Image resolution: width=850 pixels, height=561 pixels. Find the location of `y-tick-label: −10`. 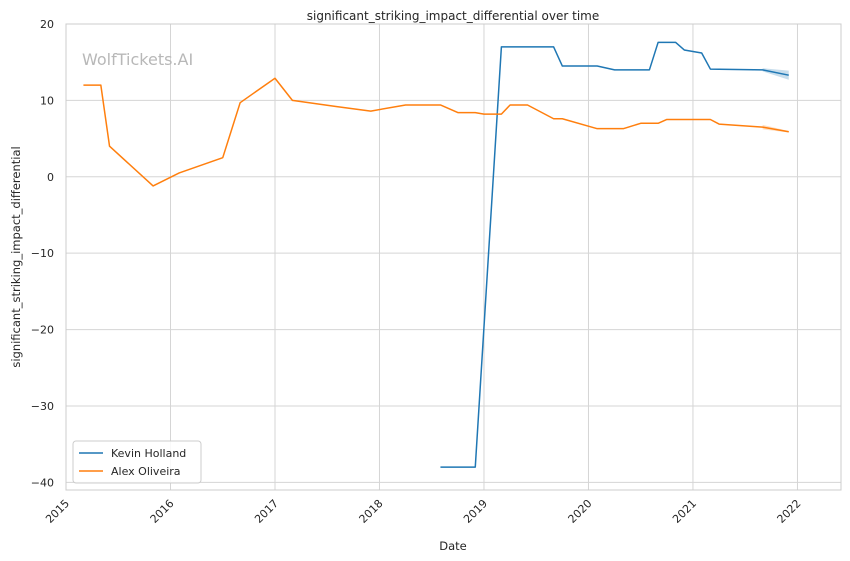

y-tick-label: −10 is located at coordinates (42, 253).